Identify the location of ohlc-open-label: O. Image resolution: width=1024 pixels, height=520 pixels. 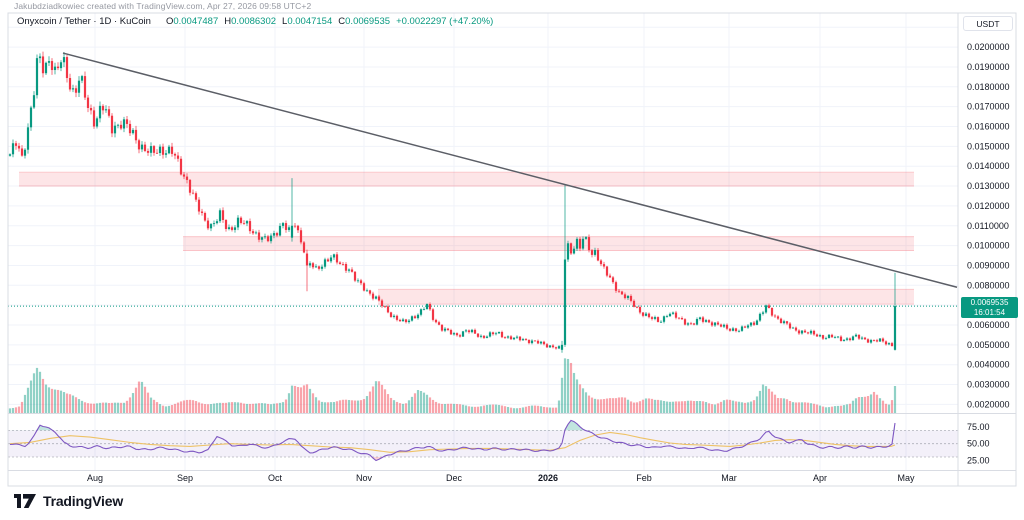
(169, 21).